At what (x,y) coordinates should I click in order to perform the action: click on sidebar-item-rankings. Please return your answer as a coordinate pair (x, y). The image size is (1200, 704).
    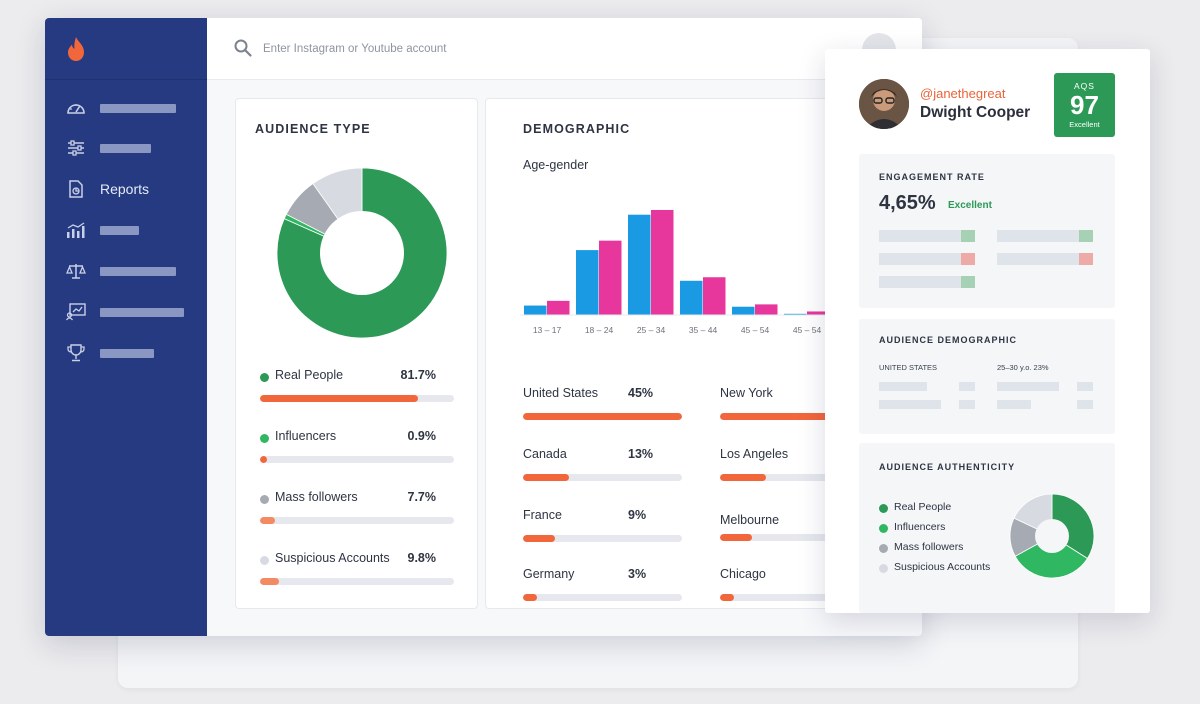
    Looking at the image, I should click on (126, 353).